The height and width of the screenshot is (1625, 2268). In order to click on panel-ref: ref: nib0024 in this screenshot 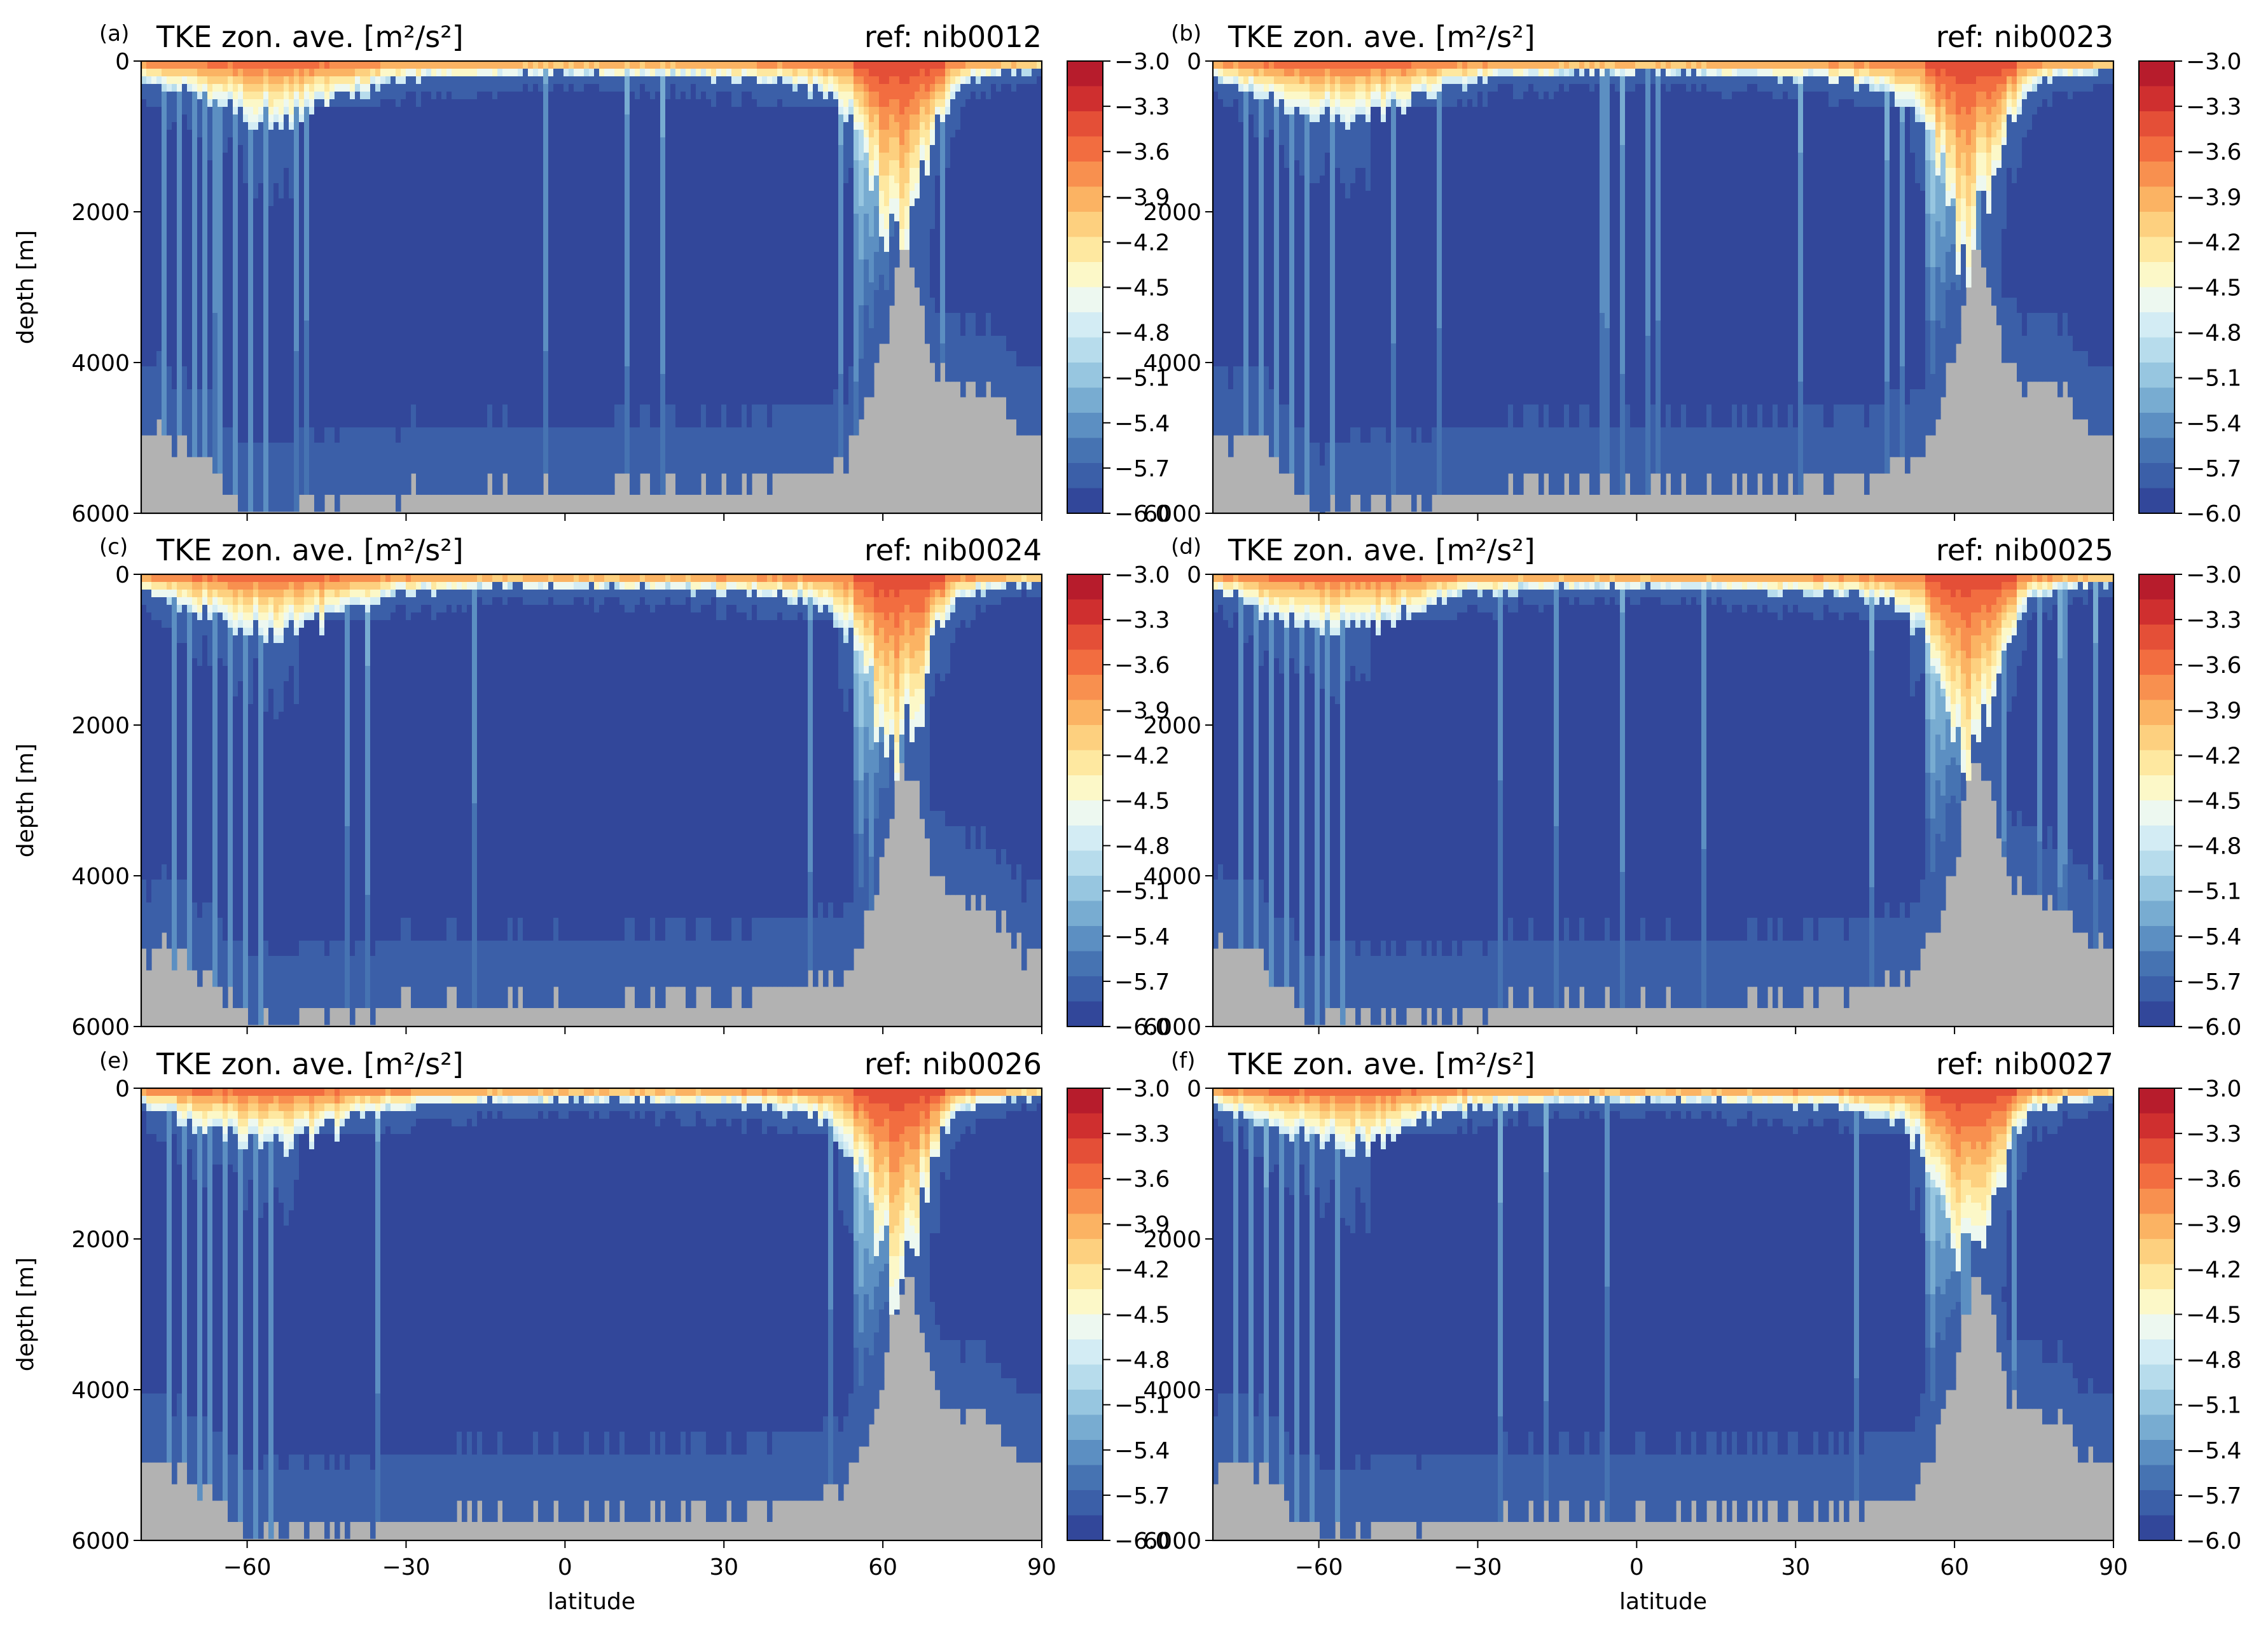, I will do `click(953, 550)`.